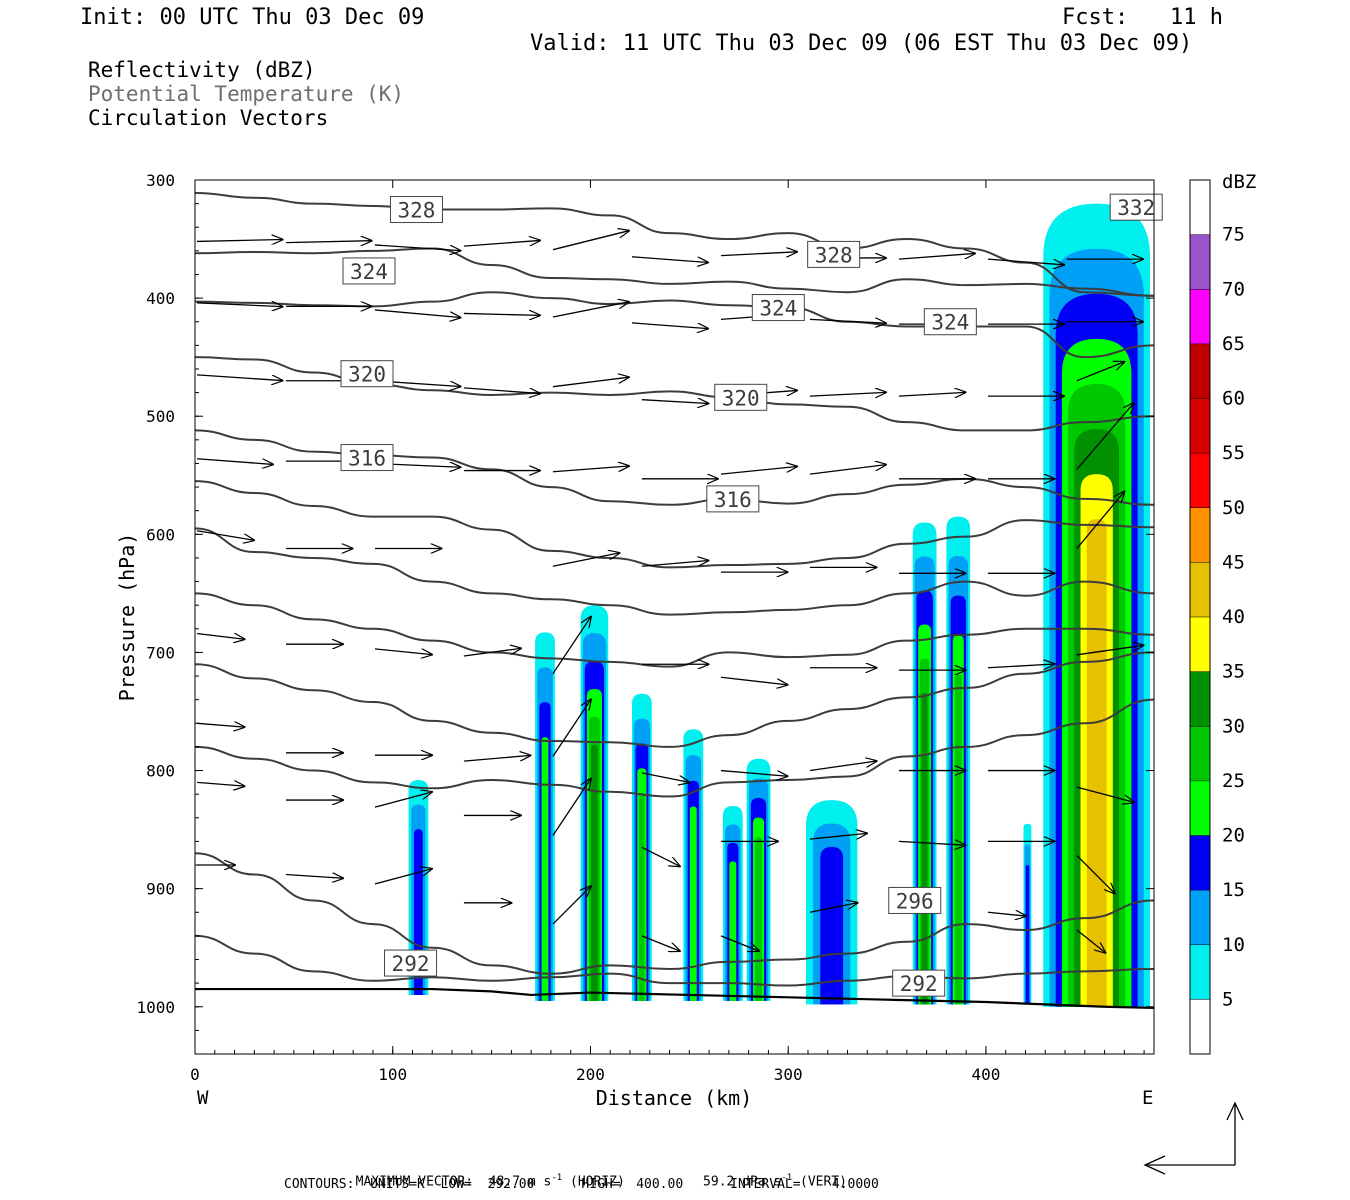  I want to click on y-tick-label: 500, so click(160, 416).